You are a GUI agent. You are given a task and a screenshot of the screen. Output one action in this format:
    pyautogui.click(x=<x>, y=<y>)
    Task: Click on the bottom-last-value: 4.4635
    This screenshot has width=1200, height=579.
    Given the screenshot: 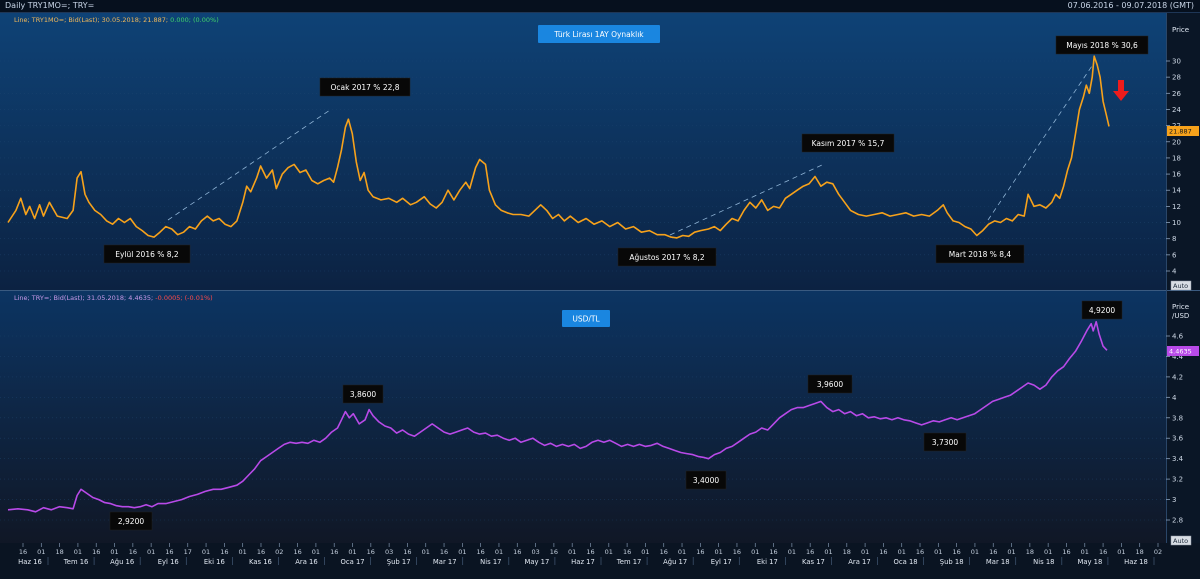 What is the action you would take?
    pyautogui.click(x=1180, y=352)
    